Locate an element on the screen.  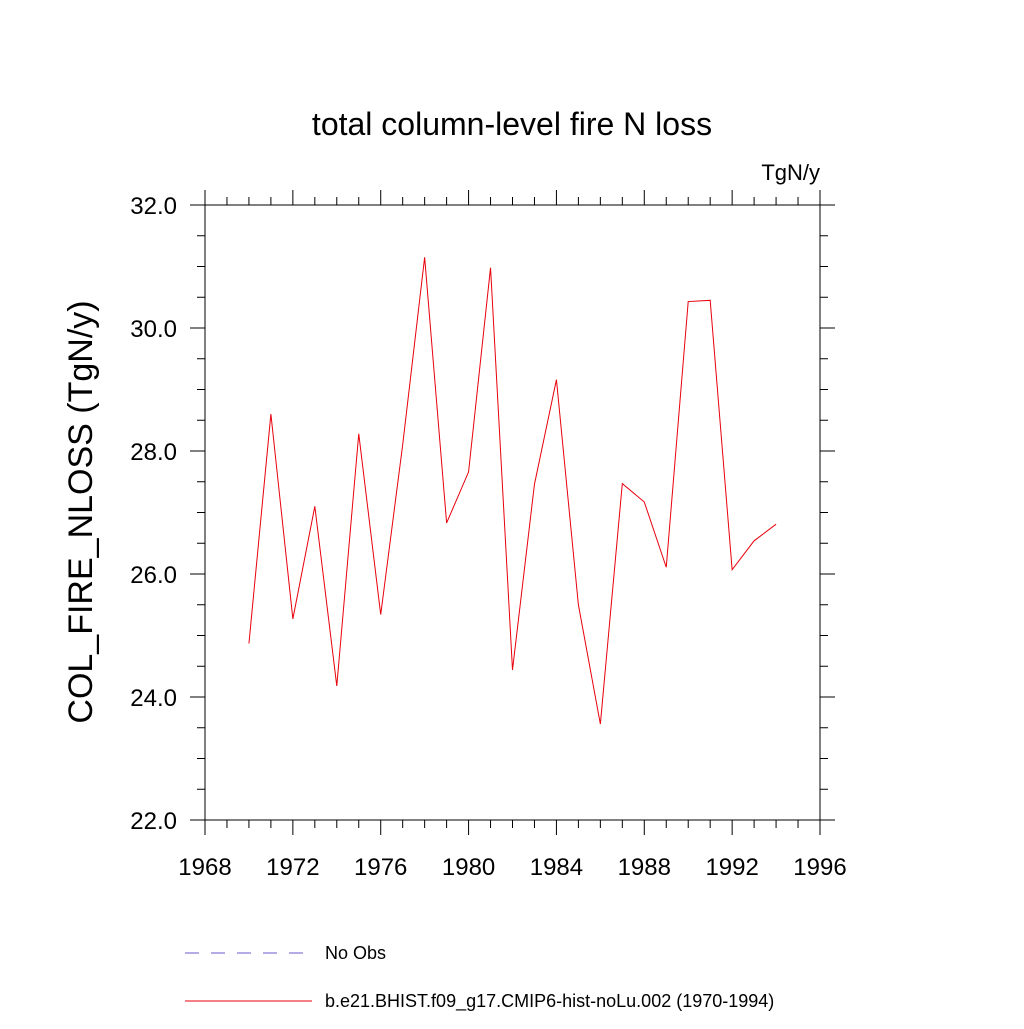
x-tick-label: 1992 is located at coordinates (731, 867).